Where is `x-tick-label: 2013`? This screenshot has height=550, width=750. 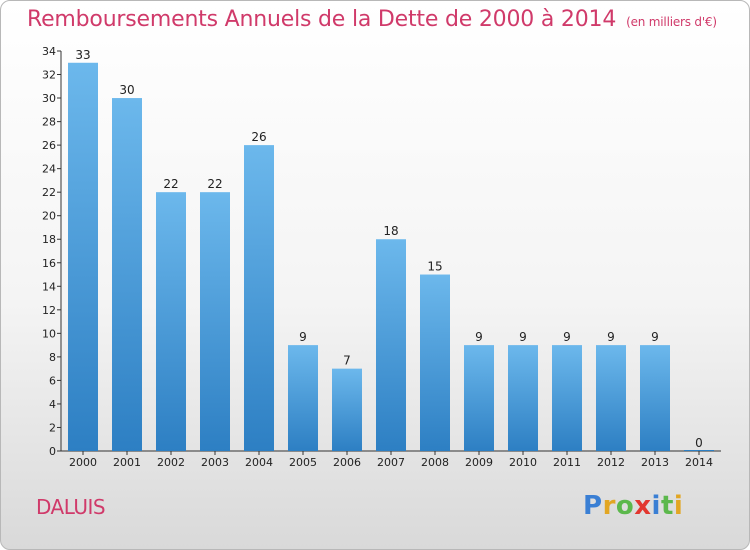 x-tick-label: 2013 is located at coordinates (655, 462).